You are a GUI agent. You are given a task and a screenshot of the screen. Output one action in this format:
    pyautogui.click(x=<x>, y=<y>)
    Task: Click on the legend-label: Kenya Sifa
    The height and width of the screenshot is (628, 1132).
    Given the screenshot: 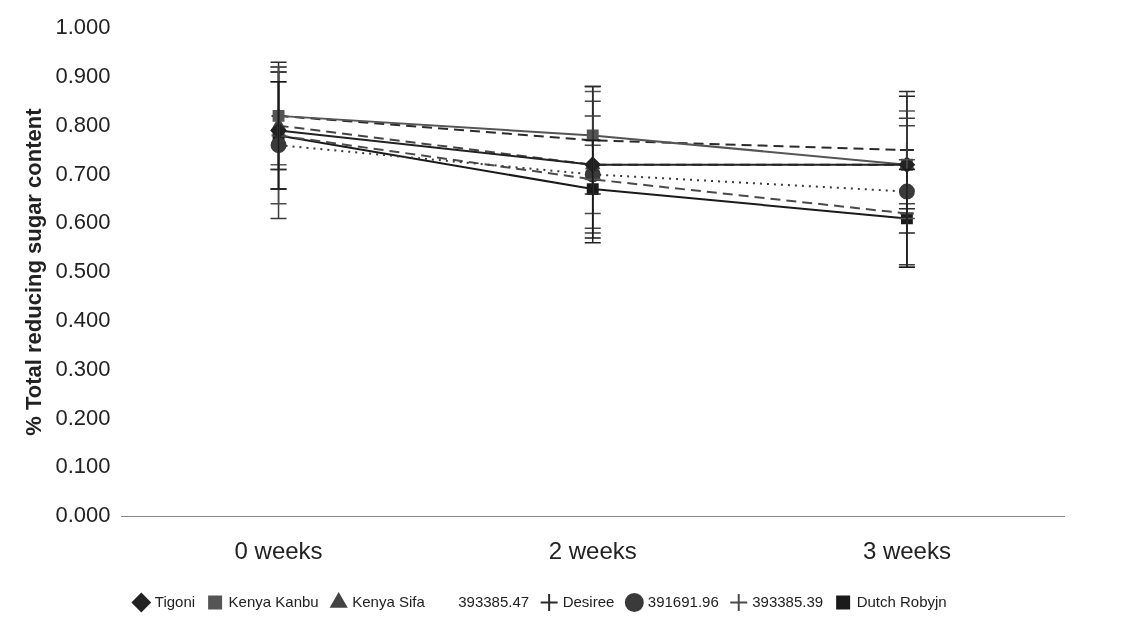 What is the action you would take?
    pyautogui.click(x=389, y=601)
    